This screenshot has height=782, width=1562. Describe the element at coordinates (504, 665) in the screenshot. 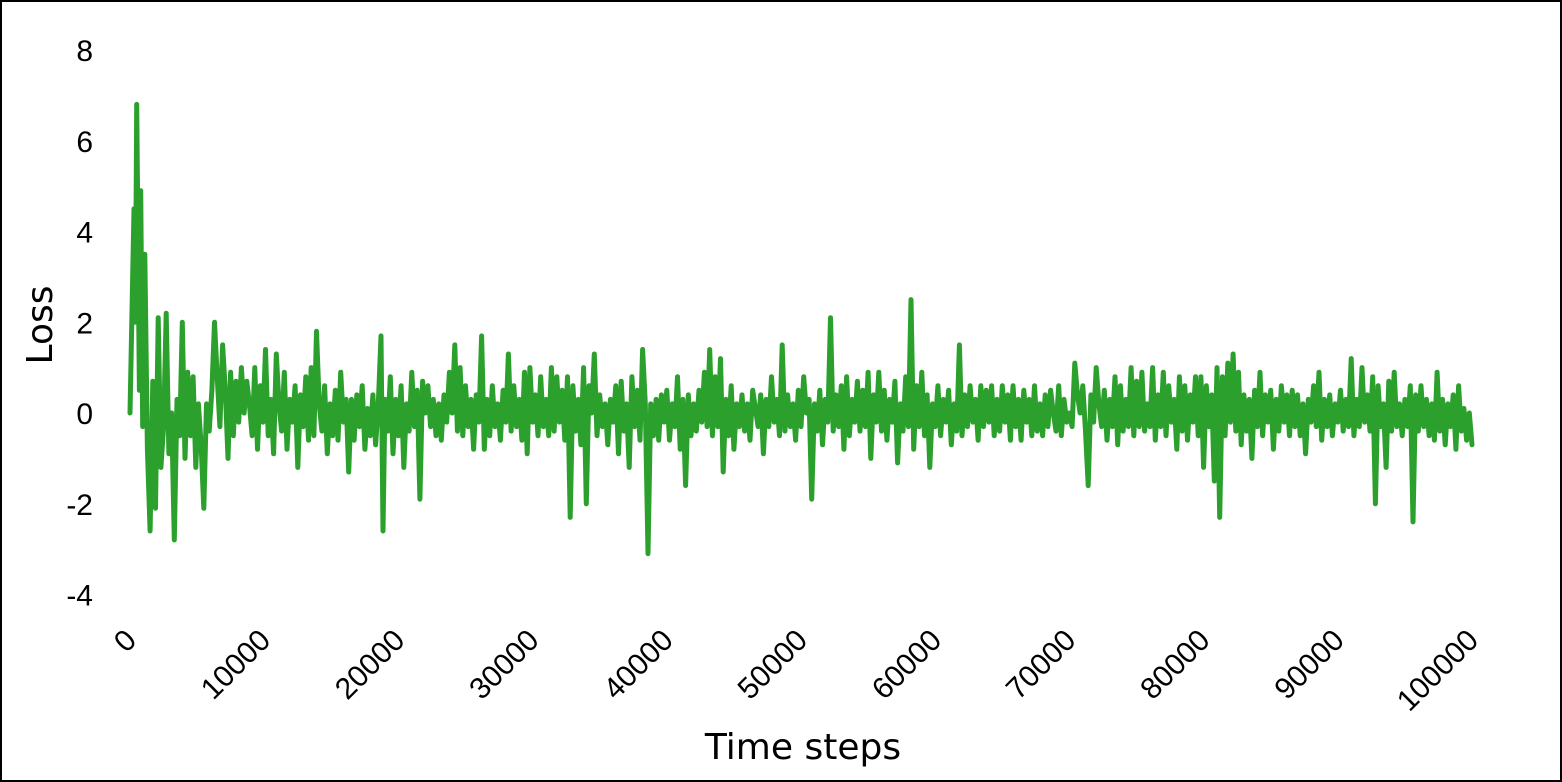

I see `x-tick-label: 30000` at that location.